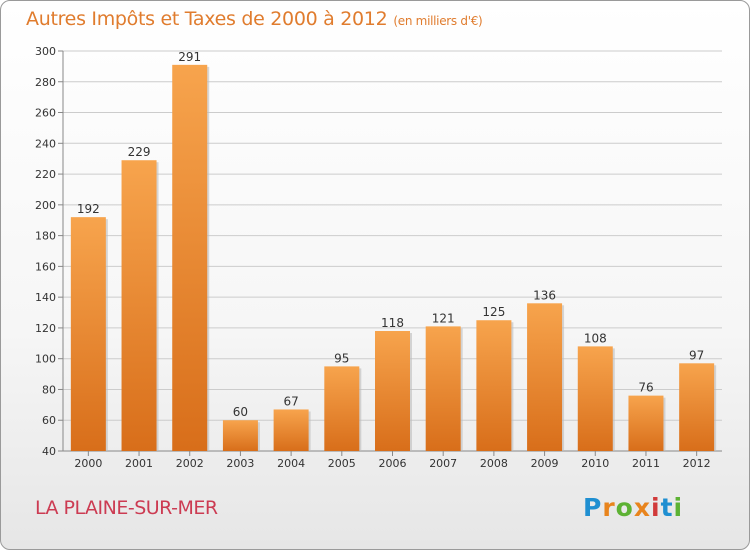 This screenshot has width=750, height=550. I want to click on y-tick-label: 200, so click(45, 205).